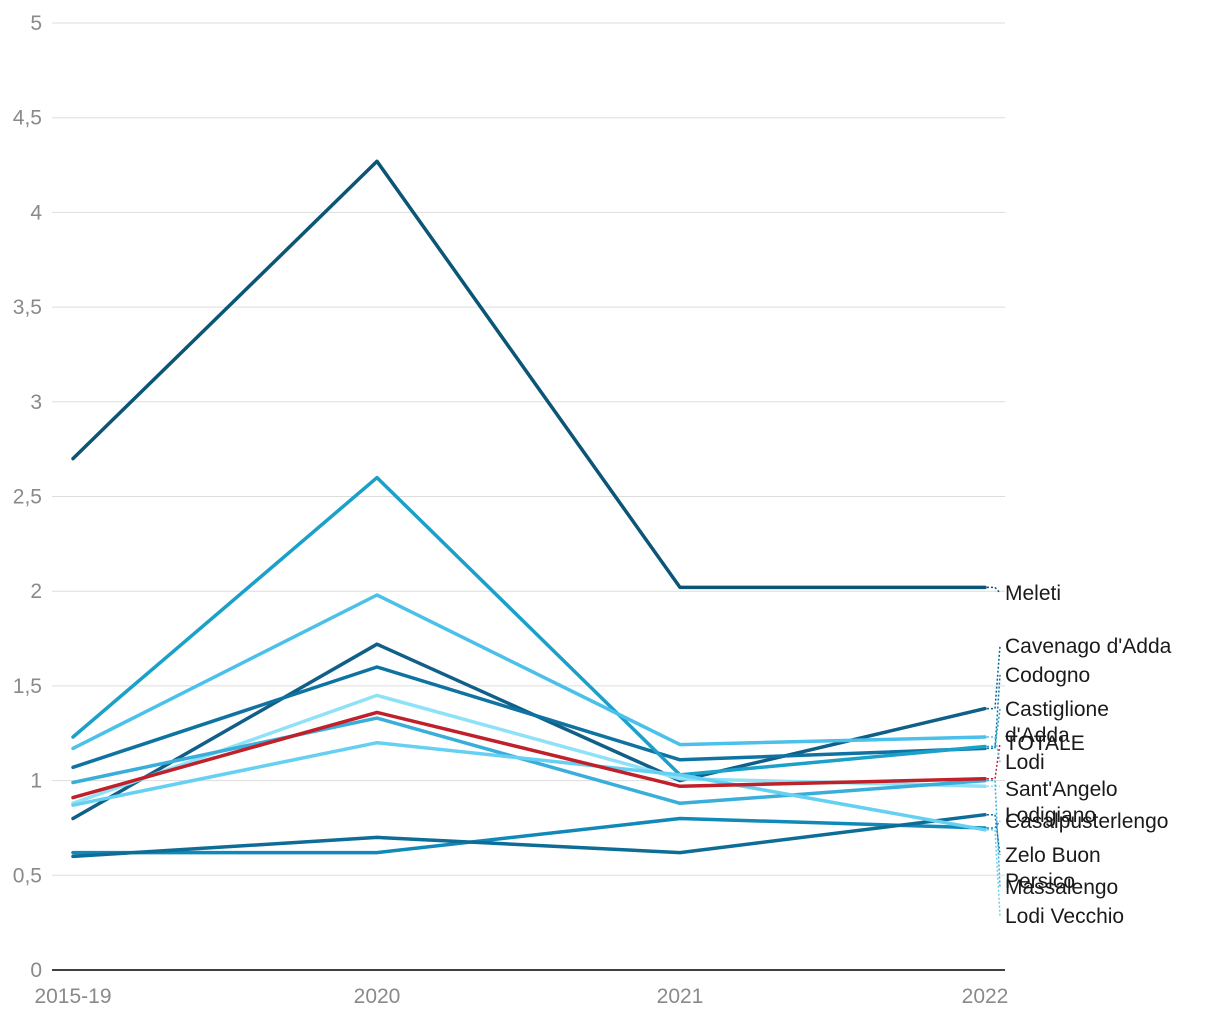 This screenshot has width=1220, height=1020. I want to click on series-label-line: d'Adda, so click(1037, 735).